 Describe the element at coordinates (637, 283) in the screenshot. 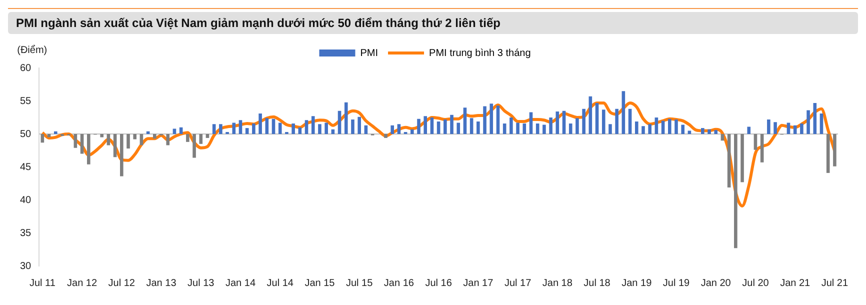

I see `x-tick-label: Jan 19` at that location.